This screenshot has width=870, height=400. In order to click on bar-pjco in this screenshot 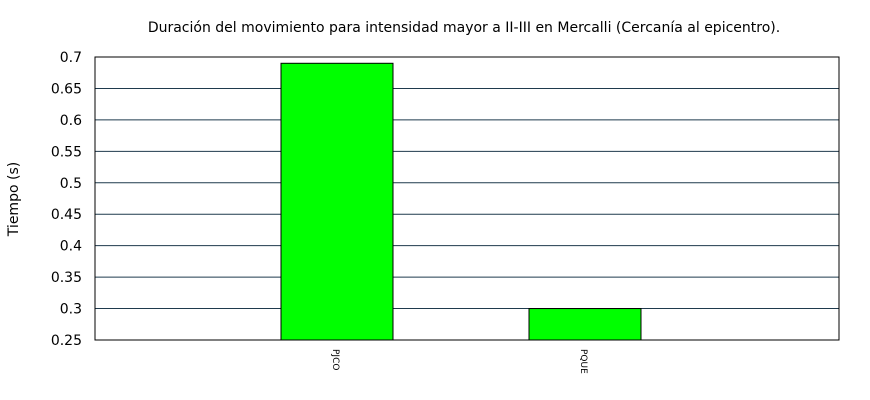, I will do `click(337, 201)`.